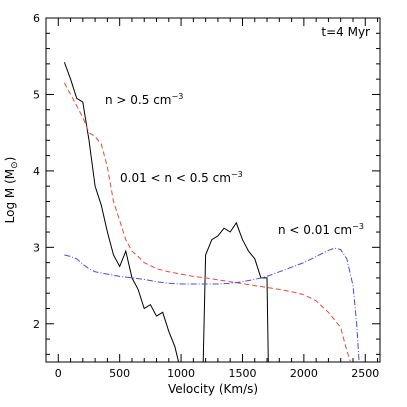  Describe the element at coordinates (36, 247) in the screenshot. I see `y-tick-label: 3` at that location.